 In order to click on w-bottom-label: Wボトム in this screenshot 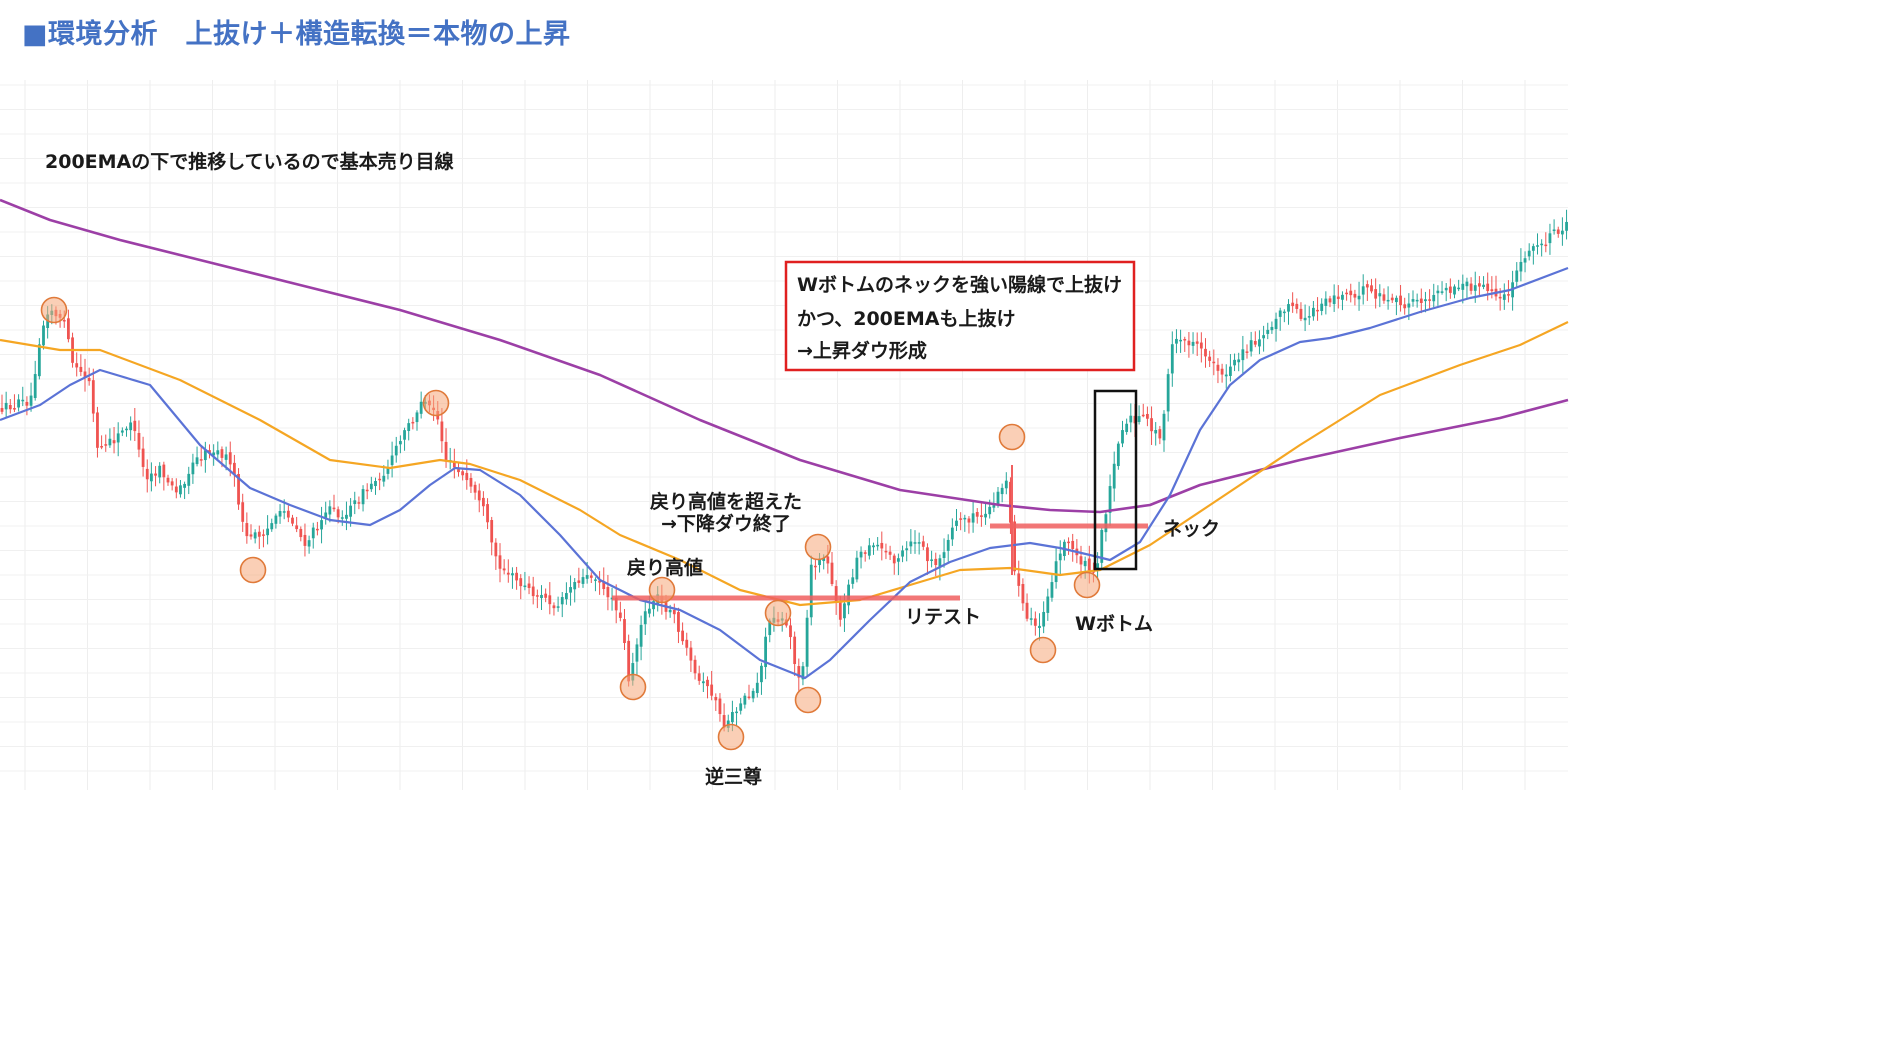, I will do `click(1114, 624)`.